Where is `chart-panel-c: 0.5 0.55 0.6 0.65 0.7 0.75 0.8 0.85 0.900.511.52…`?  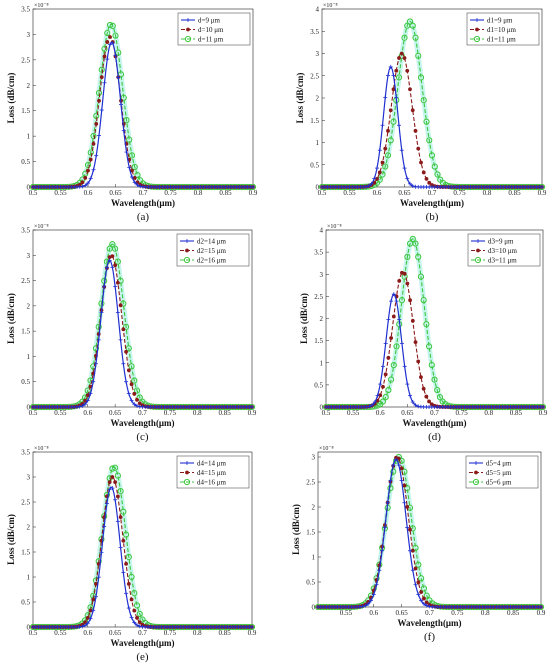
chart-panel-c: 0.5 0.55 0.6 0.65 0.7 0.75 0.8 0.85 0.900.511.52… is located at coordinates (131, 333).